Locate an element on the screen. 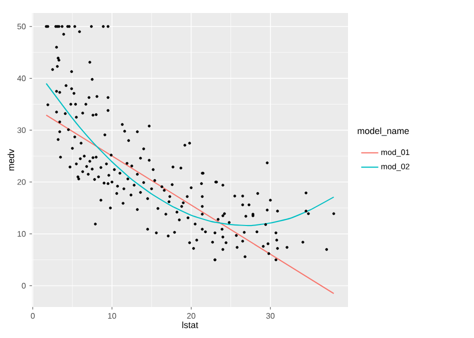 The width and height of the screenshot is (474, 338). x-axis-title: lstat is located at coordinates (190, 325).